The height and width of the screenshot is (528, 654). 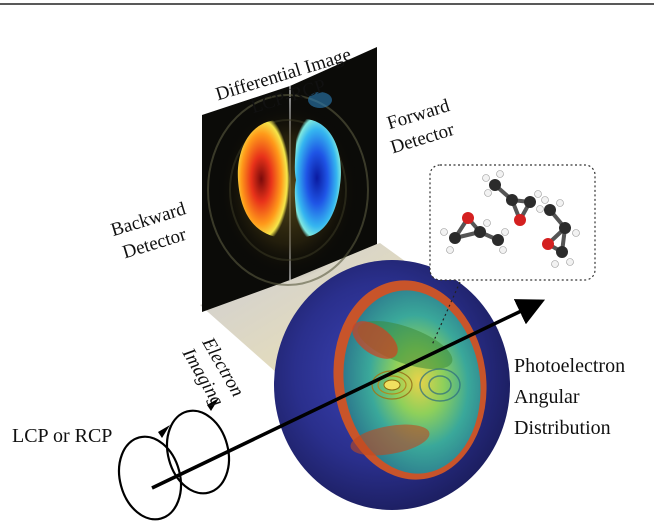 What do you see at coordinates (569, 366) in the screenshot?
I see `photoelectron-label-line1: Photoelectron` at bounding box center [569, 366].